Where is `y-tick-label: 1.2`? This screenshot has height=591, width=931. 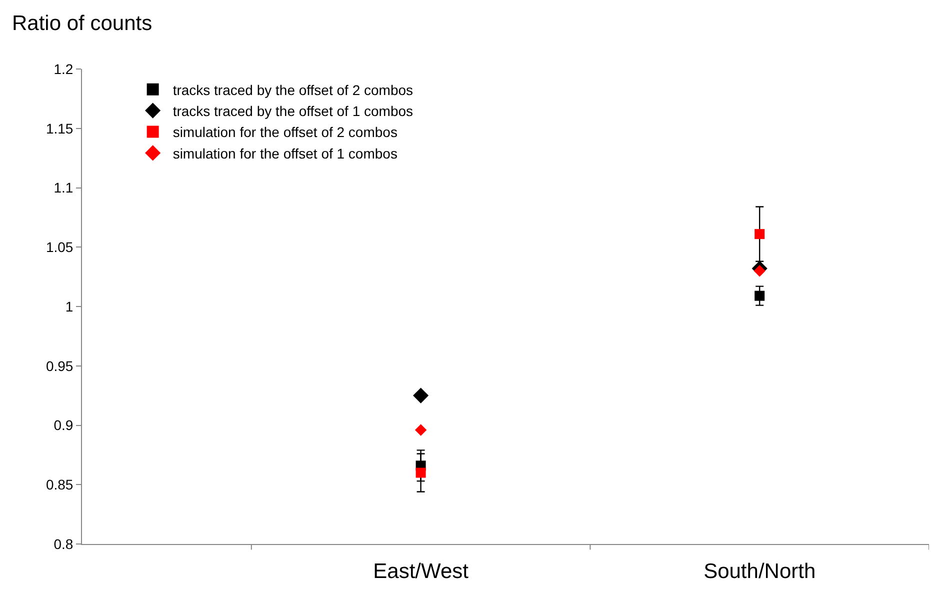
y-tick-label: 1.2 is located at coordinates (64, 68).